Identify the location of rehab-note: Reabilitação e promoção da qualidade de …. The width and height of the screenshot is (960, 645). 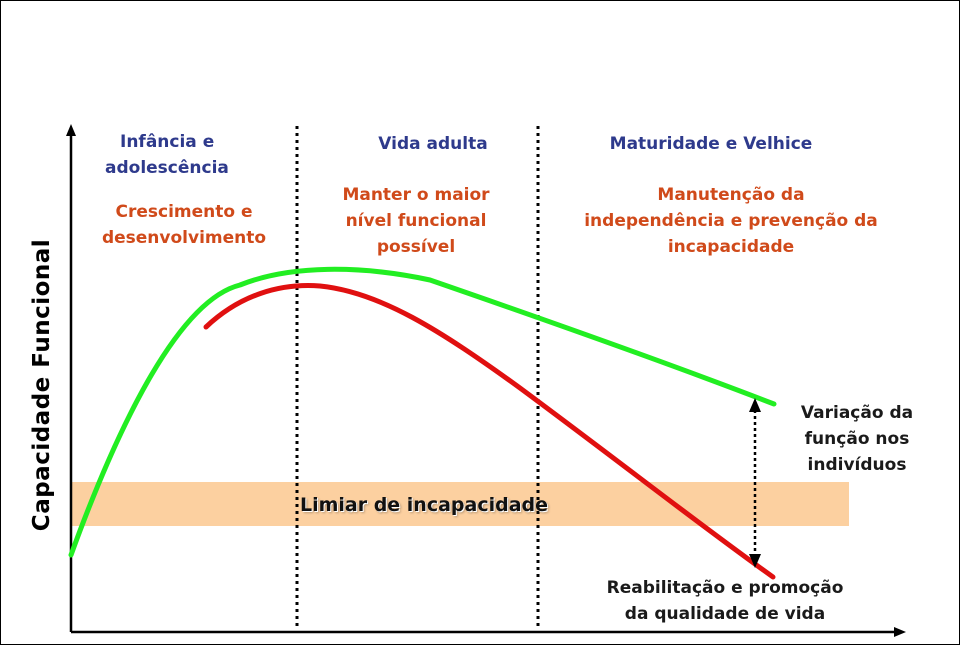
(725, 601).